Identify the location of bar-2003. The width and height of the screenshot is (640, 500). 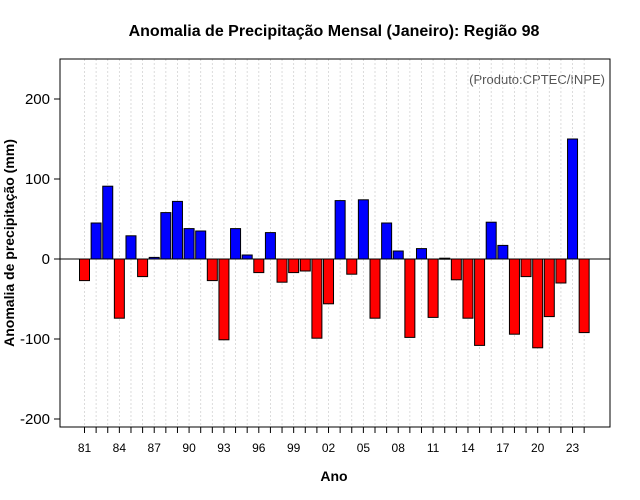
(340, 230).